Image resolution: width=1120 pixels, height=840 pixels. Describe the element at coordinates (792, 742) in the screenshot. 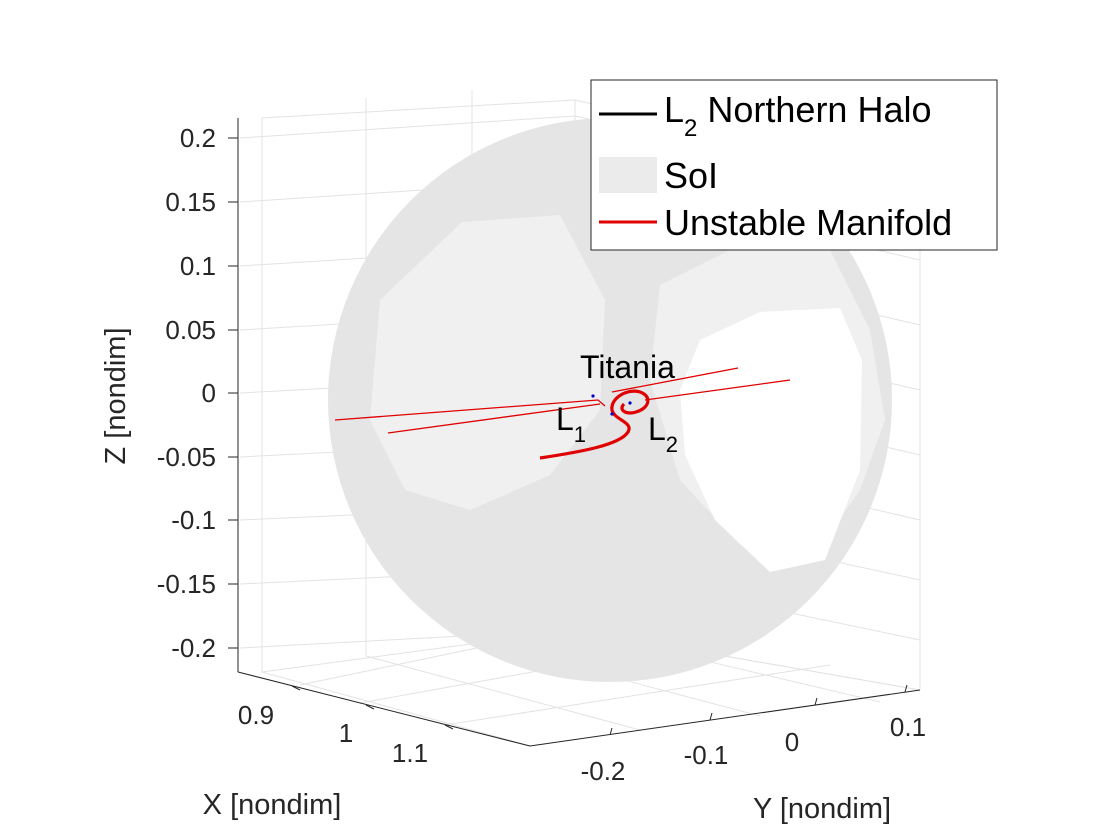

I see `y-tick-label: 0` at that location.